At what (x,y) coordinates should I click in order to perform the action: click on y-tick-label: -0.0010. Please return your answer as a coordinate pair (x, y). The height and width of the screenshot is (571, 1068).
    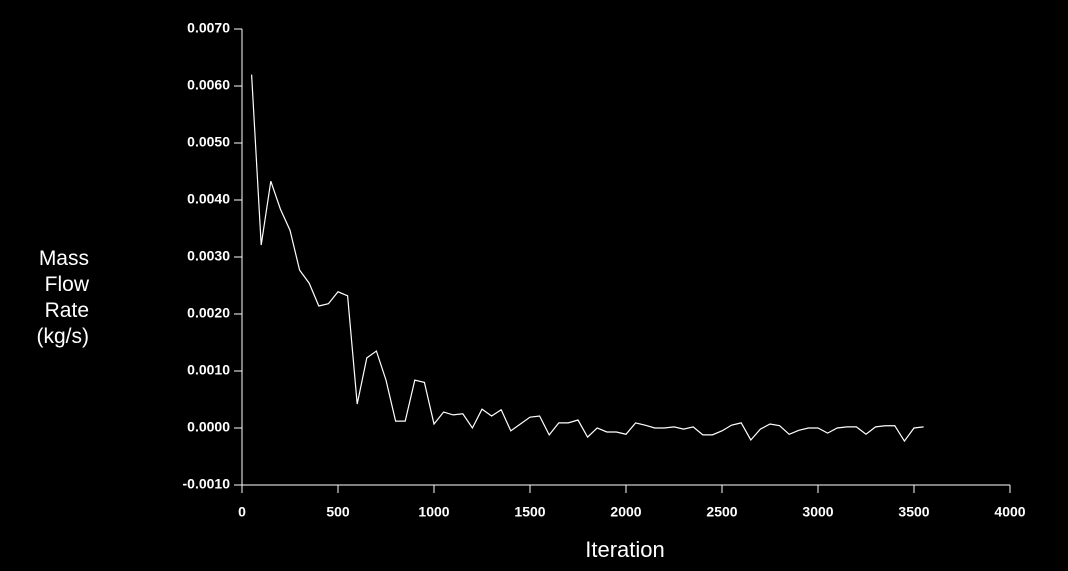
    Looking at the image, I should click on (207, 484).